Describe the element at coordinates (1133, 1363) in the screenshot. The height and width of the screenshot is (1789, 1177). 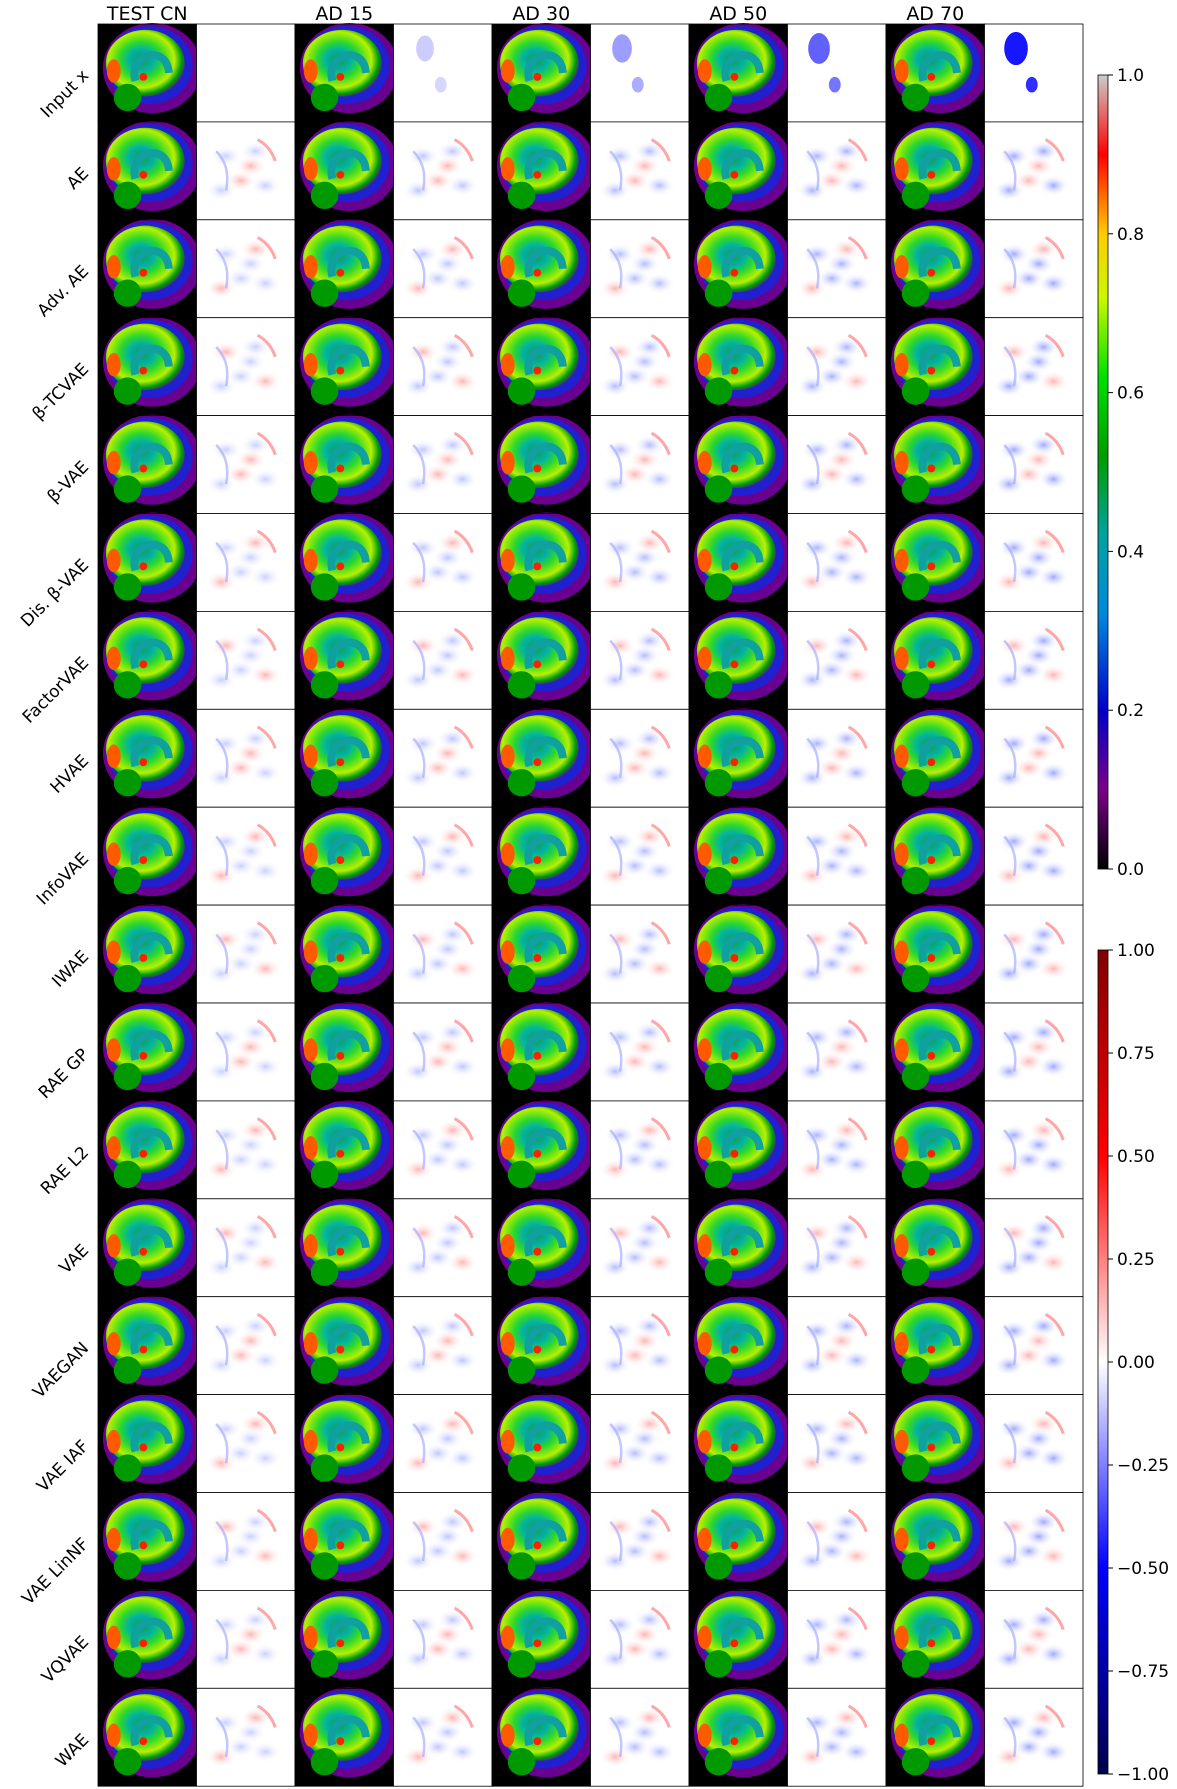
I see `difference-colorbar: 1.00 0.75 0.50 0.25 0.00 −0.25 −0.50 −0.75 −1.00` at that location.